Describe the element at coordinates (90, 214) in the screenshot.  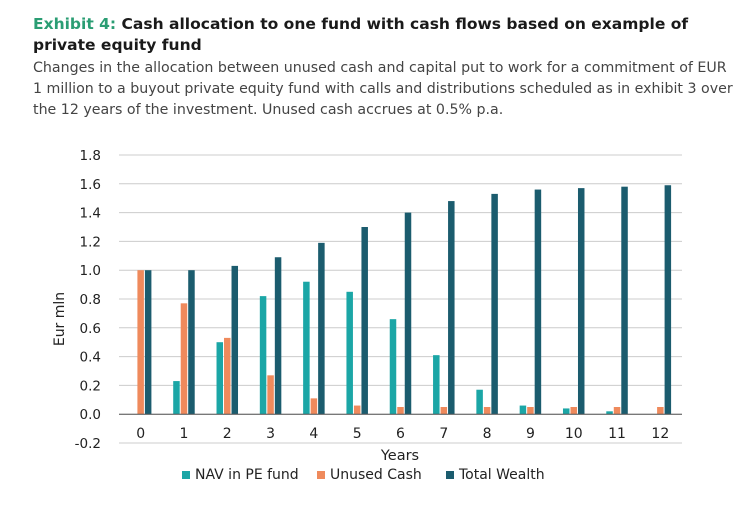
I see `y-tick-label: 1.4` at that location.